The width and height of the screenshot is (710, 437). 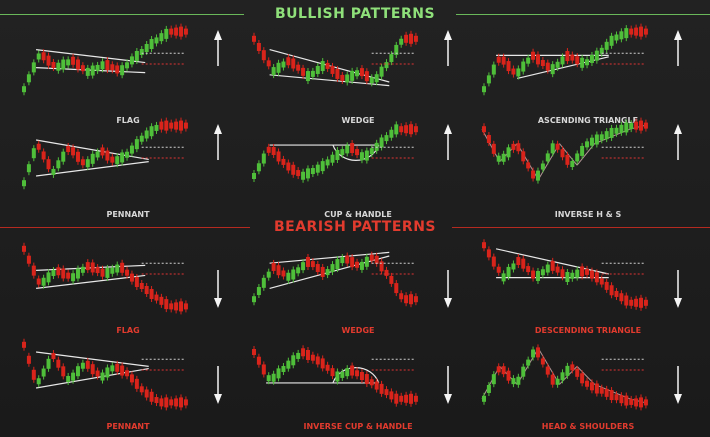 I want to click on pattern-panel-bearish-head-and-shoulders: HEAD & SHOULDERS, so click(x=588, y=378).